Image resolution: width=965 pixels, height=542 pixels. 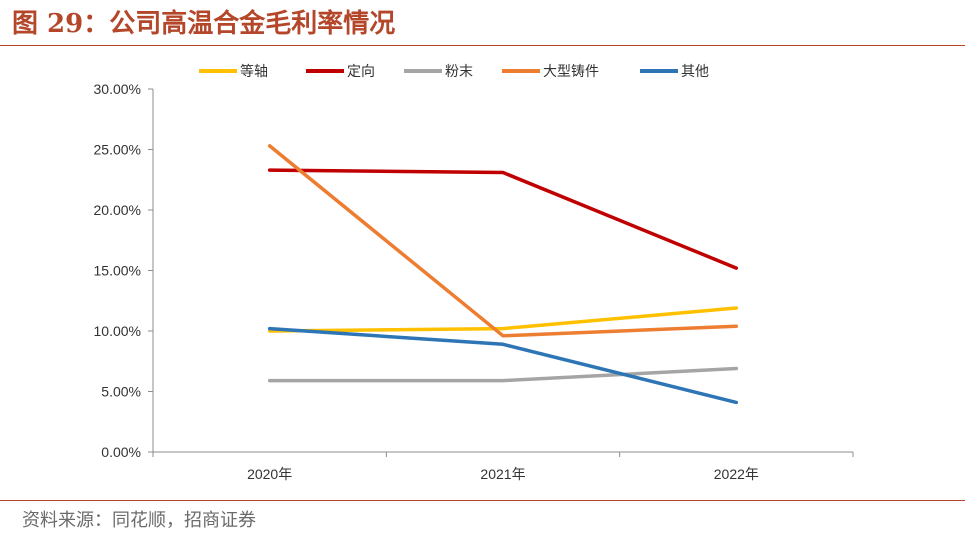 What do you see at coordinates (269, 474) in the screenshot?
I see `x-tick-label: 2020年` at bounding box center [269, 474].